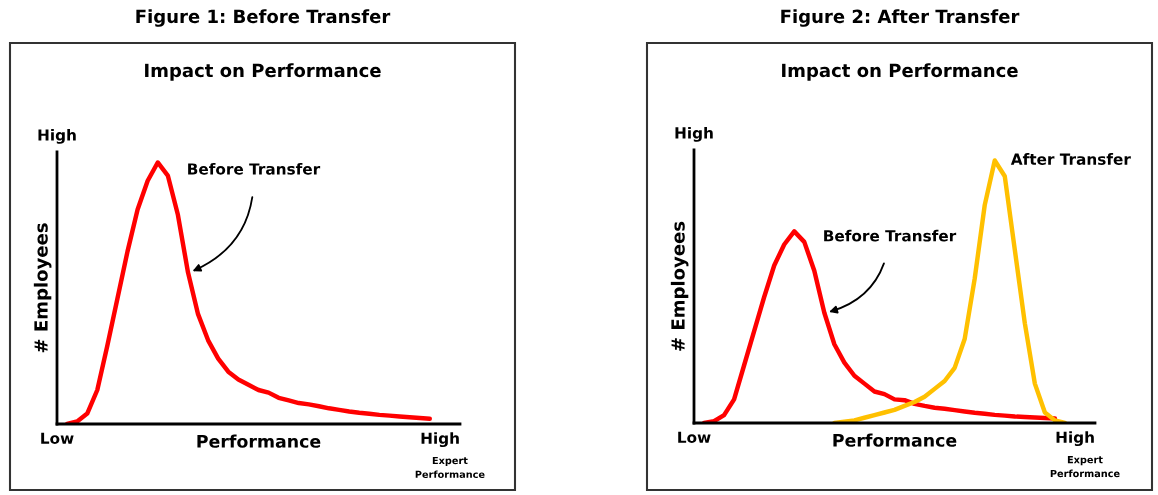 The image size is (1158, 495). I want to click on chart-title: Figure 1: Before Transfer, so click(263, 18).